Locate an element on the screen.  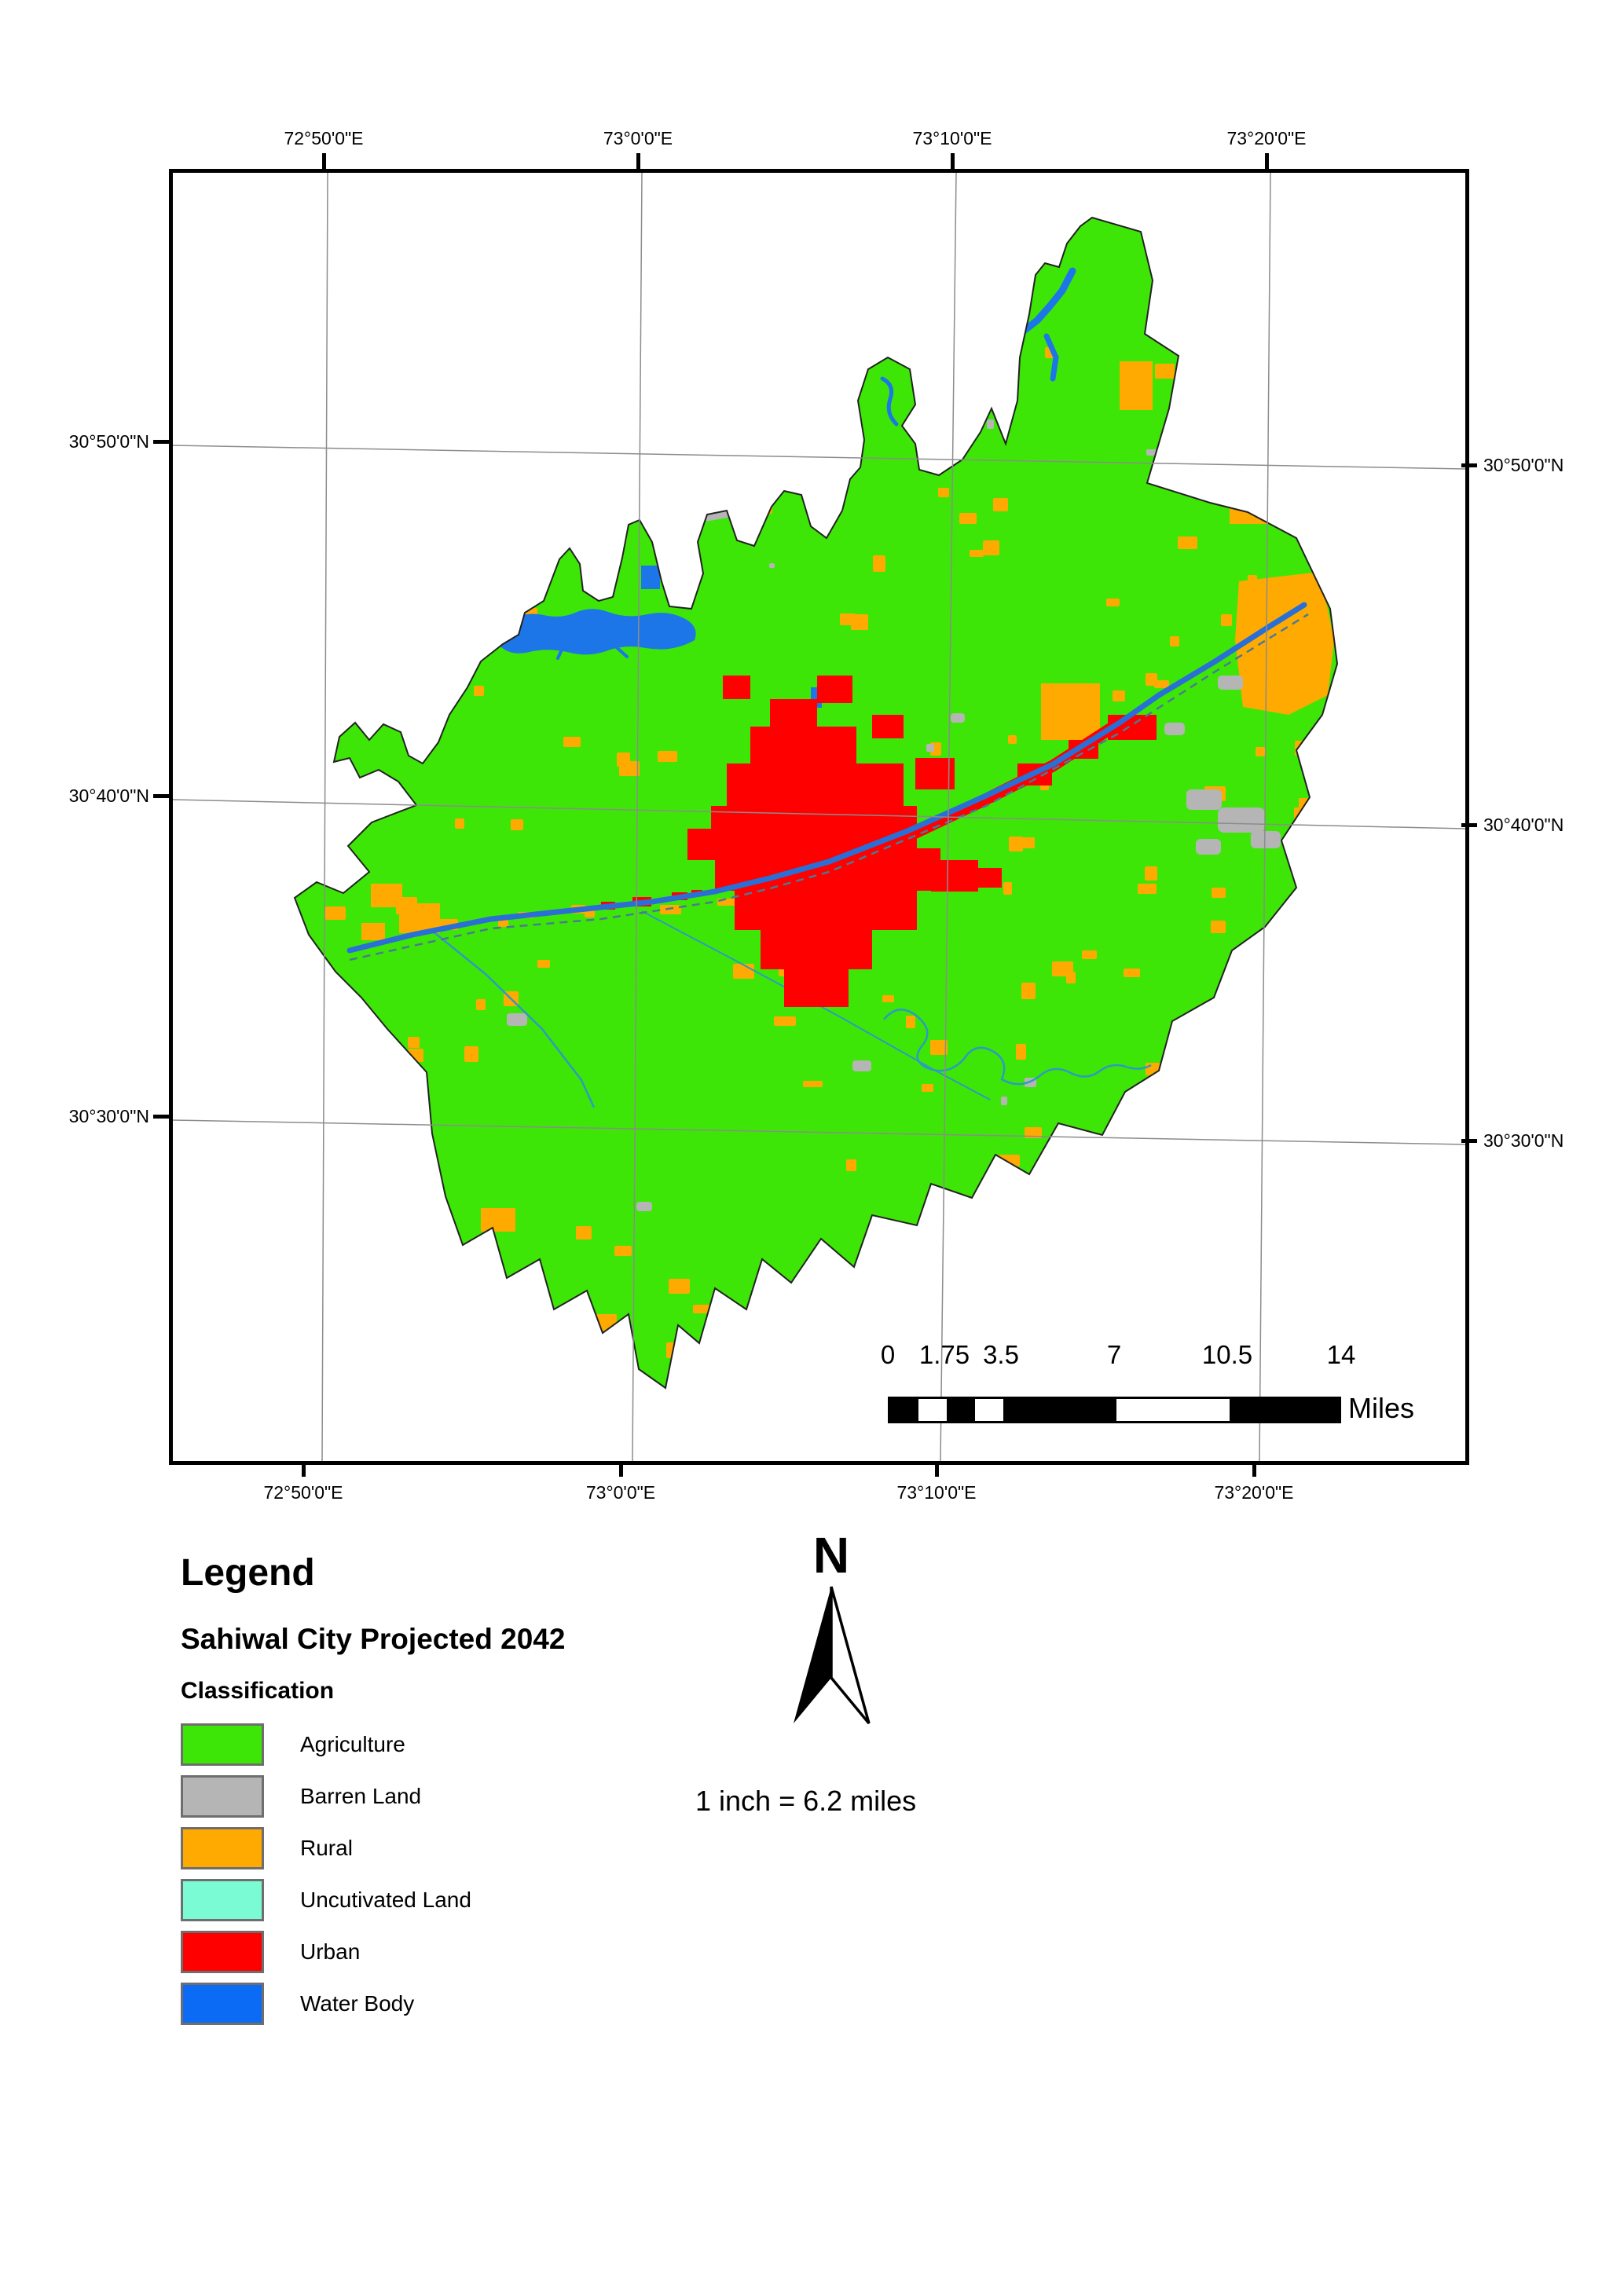
legend-item-label: Barren Land is located at coordinates (361, 1796).